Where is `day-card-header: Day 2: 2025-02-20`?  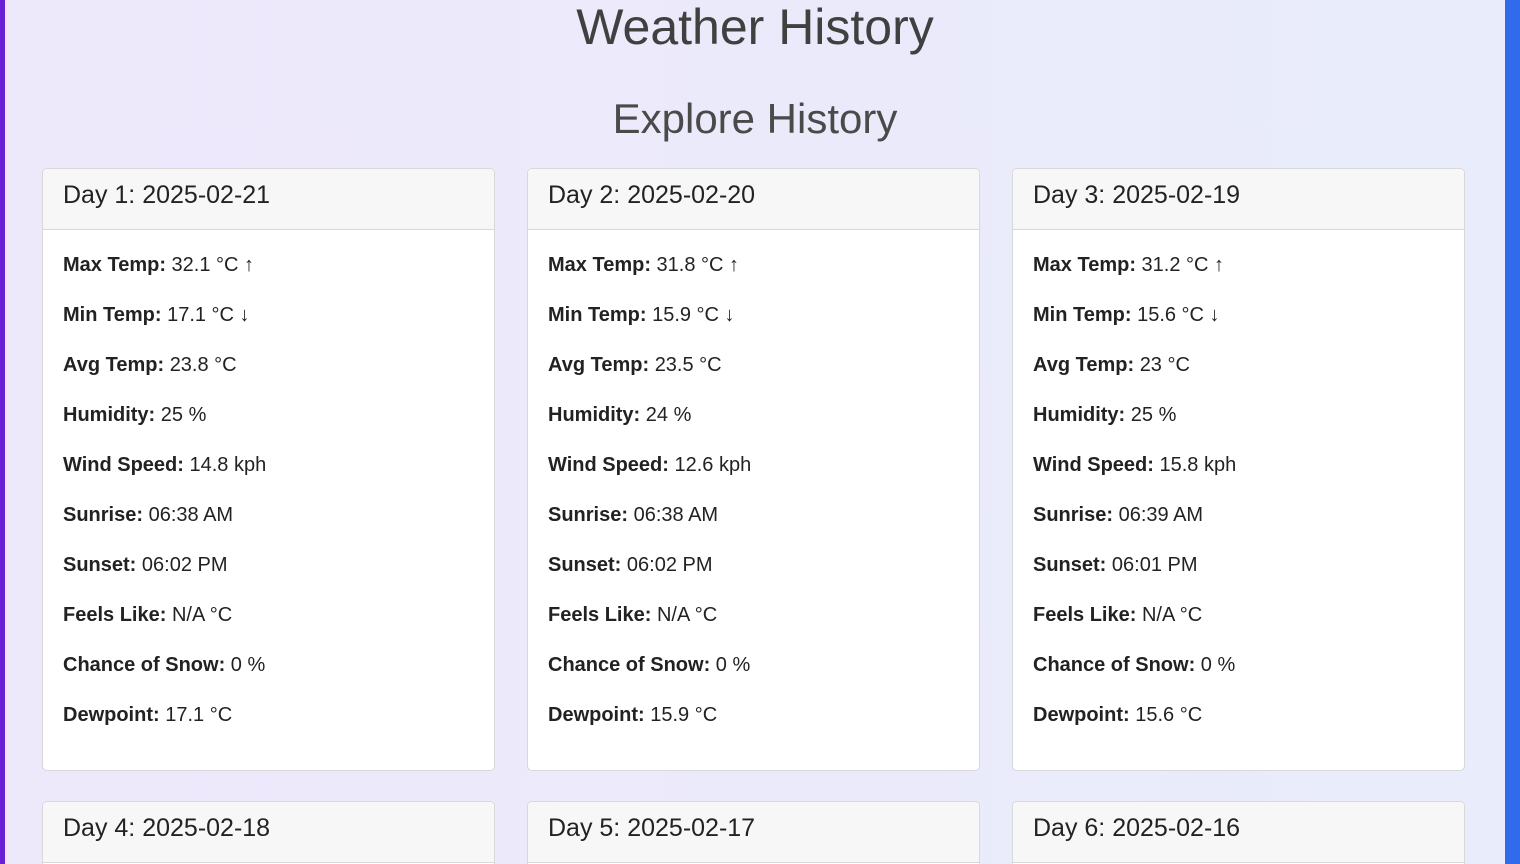
day-card-header: Day 2: 2025-02-20 is located at coordinates (753, 199).